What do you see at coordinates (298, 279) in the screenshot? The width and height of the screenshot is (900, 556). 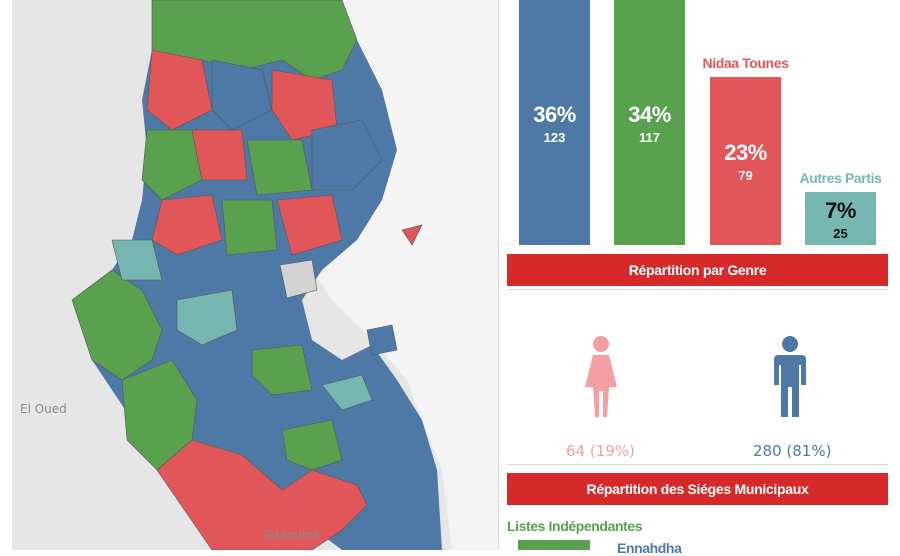 I see `region-grey` at bounding box center [298, 279].